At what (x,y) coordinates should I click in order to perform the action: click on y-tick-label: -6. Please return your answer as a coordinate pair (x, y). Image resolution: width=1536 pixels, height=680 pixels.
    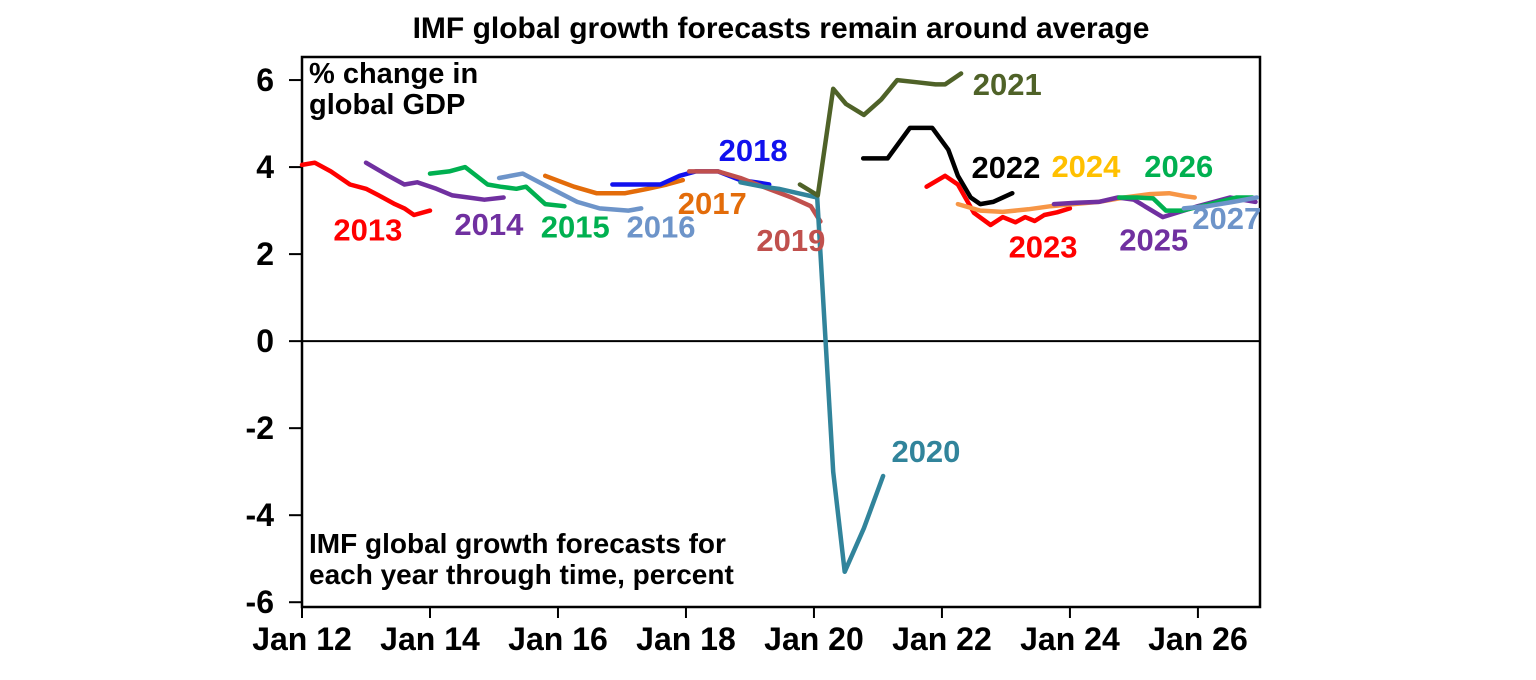
    Looking at the image, I should click on (260, 602).